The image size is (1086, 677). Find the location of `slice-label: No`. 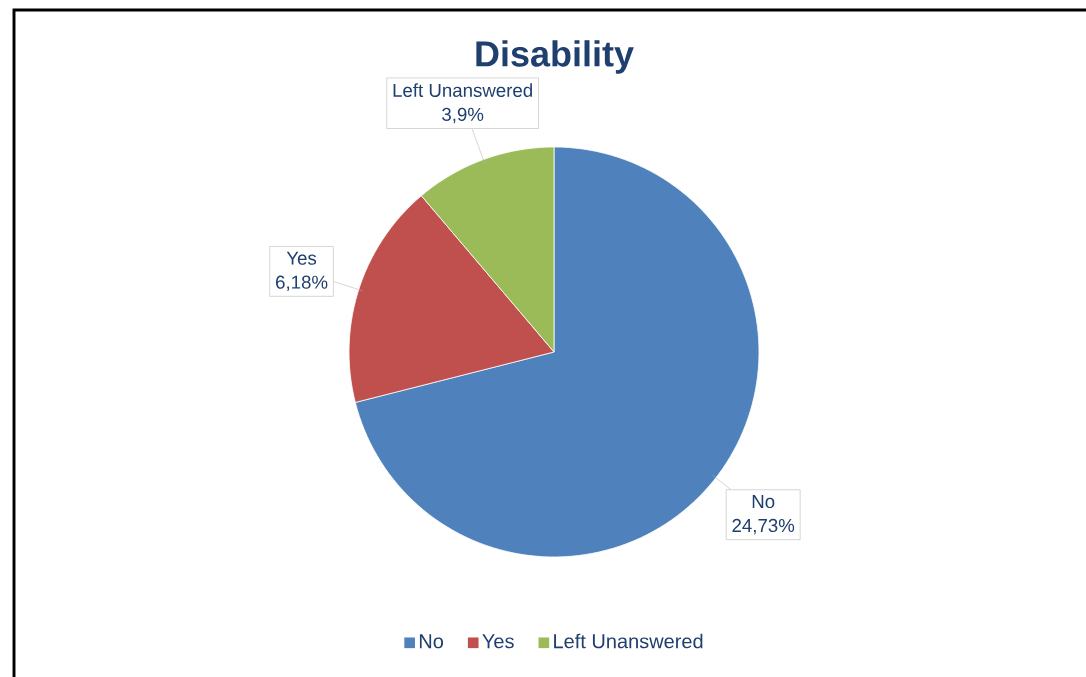

slice-label: No is located at coordinates (763, 502).